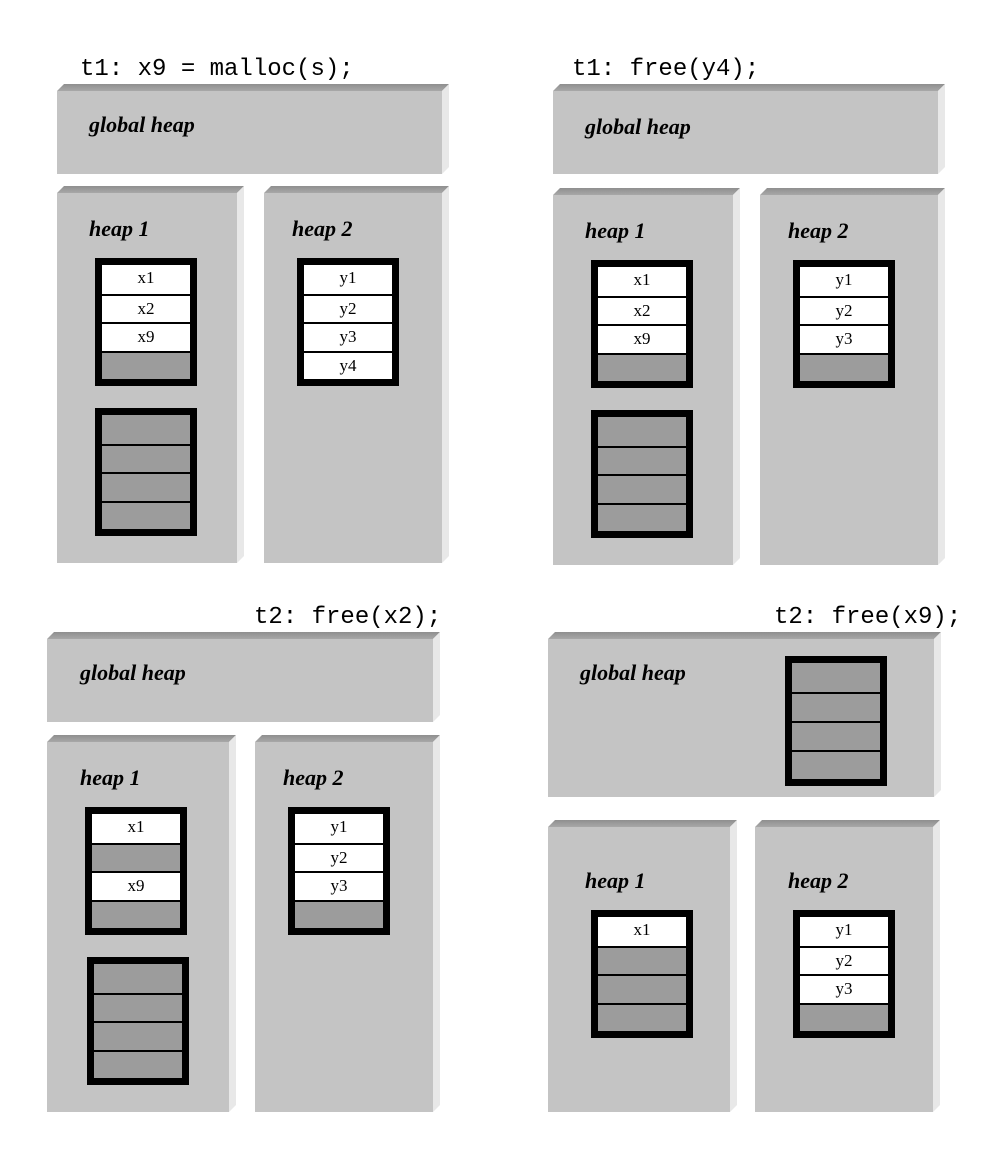 The width and height of the screenshot is (1000, 1154). I want to click on step-caption: t2: free(x9);, so click(868, 617).